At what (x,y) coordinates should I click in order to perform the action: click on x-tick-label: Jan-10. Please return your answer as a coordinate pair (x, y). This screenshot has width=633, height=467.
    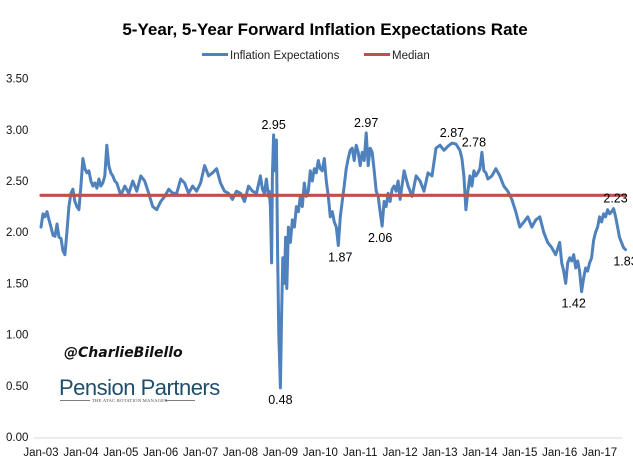
    Looking at the image, I should click on (320, 453).